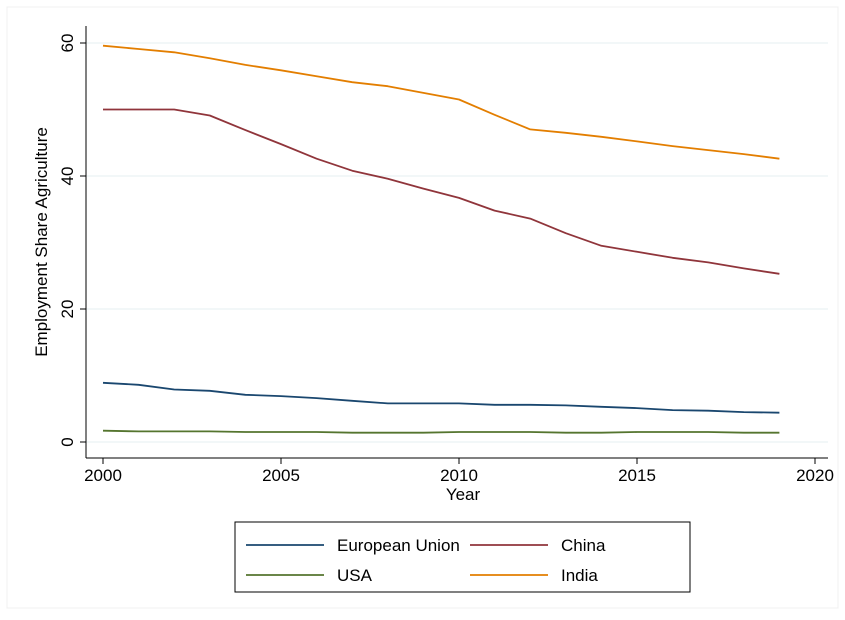 Image resolution: width=845 pixels, height=620 pixels. I want to click on y-tick-label: 60, so click(67, 43).